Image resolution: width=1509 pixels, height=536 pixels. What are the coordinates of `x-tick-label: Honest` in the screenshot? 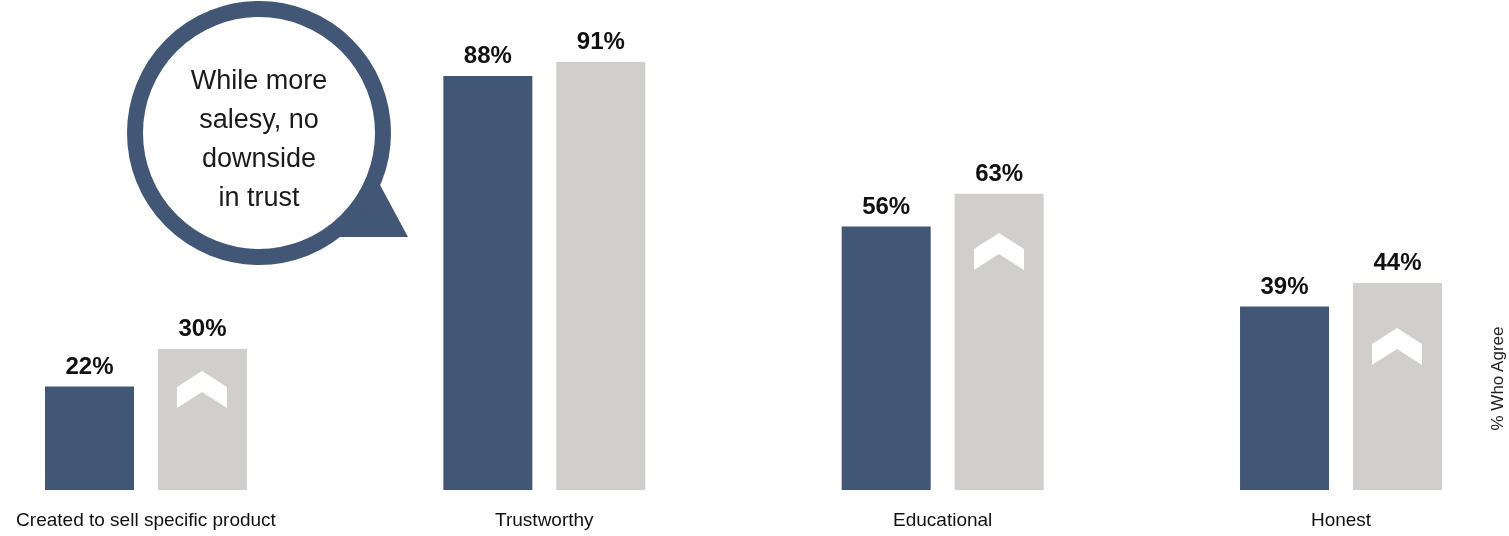 It's located at (1341, 519).